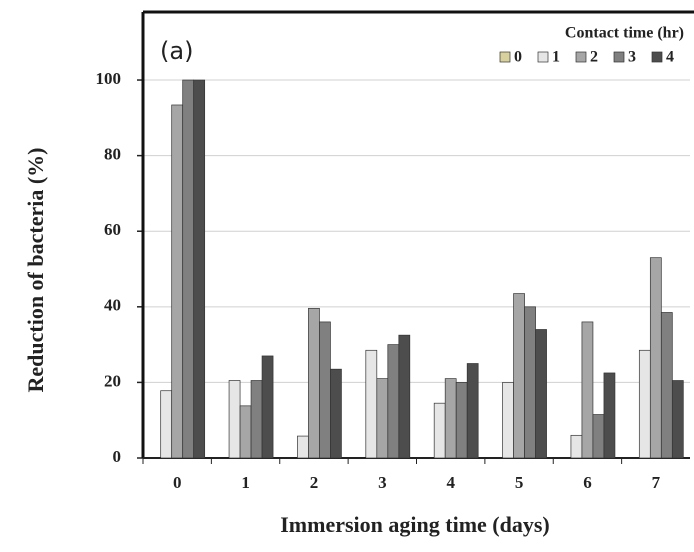  What do you see at coordinates (112, 229) in the screenshot?
I see `y-tick-label: 60` at bounding box center [112, 229].